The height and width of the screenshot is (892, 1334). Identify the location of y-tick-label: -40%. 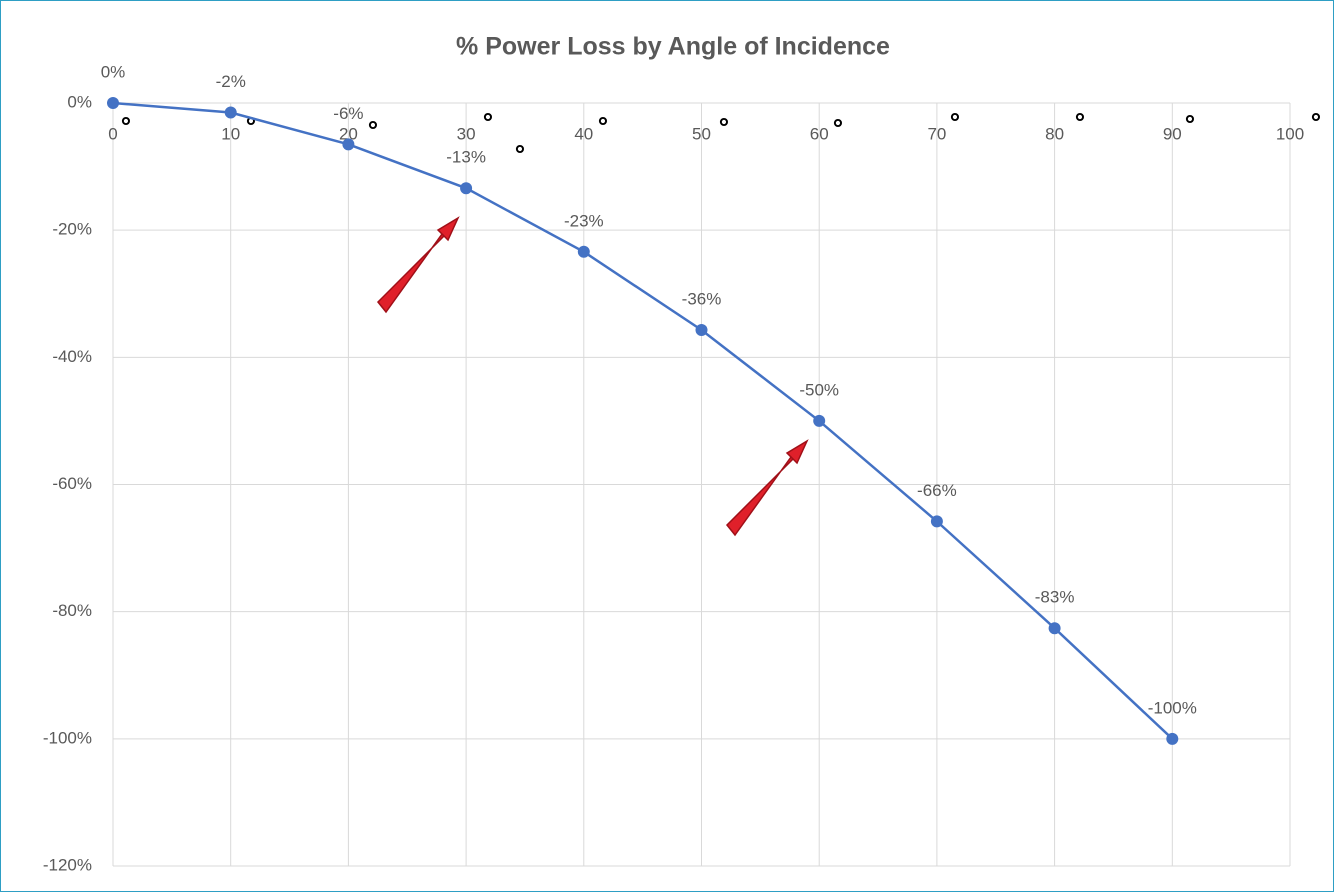
(72, 356).